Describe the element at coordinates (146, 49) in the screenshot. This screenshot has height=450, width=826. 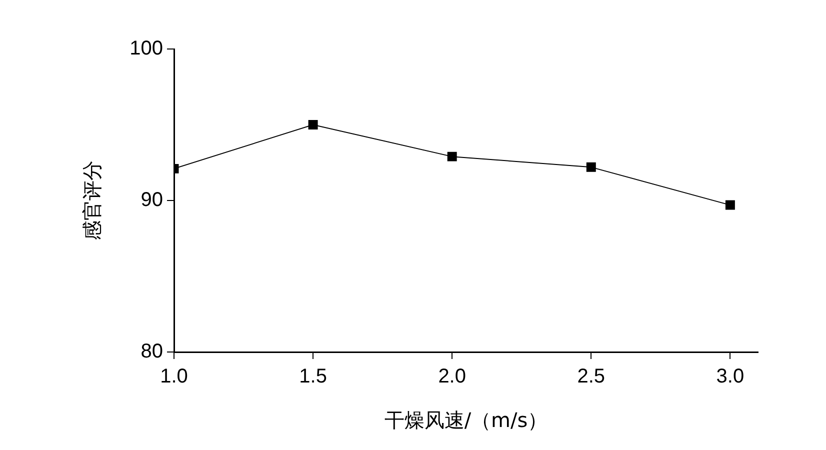
I see `y-tick-label: 100` at that location.